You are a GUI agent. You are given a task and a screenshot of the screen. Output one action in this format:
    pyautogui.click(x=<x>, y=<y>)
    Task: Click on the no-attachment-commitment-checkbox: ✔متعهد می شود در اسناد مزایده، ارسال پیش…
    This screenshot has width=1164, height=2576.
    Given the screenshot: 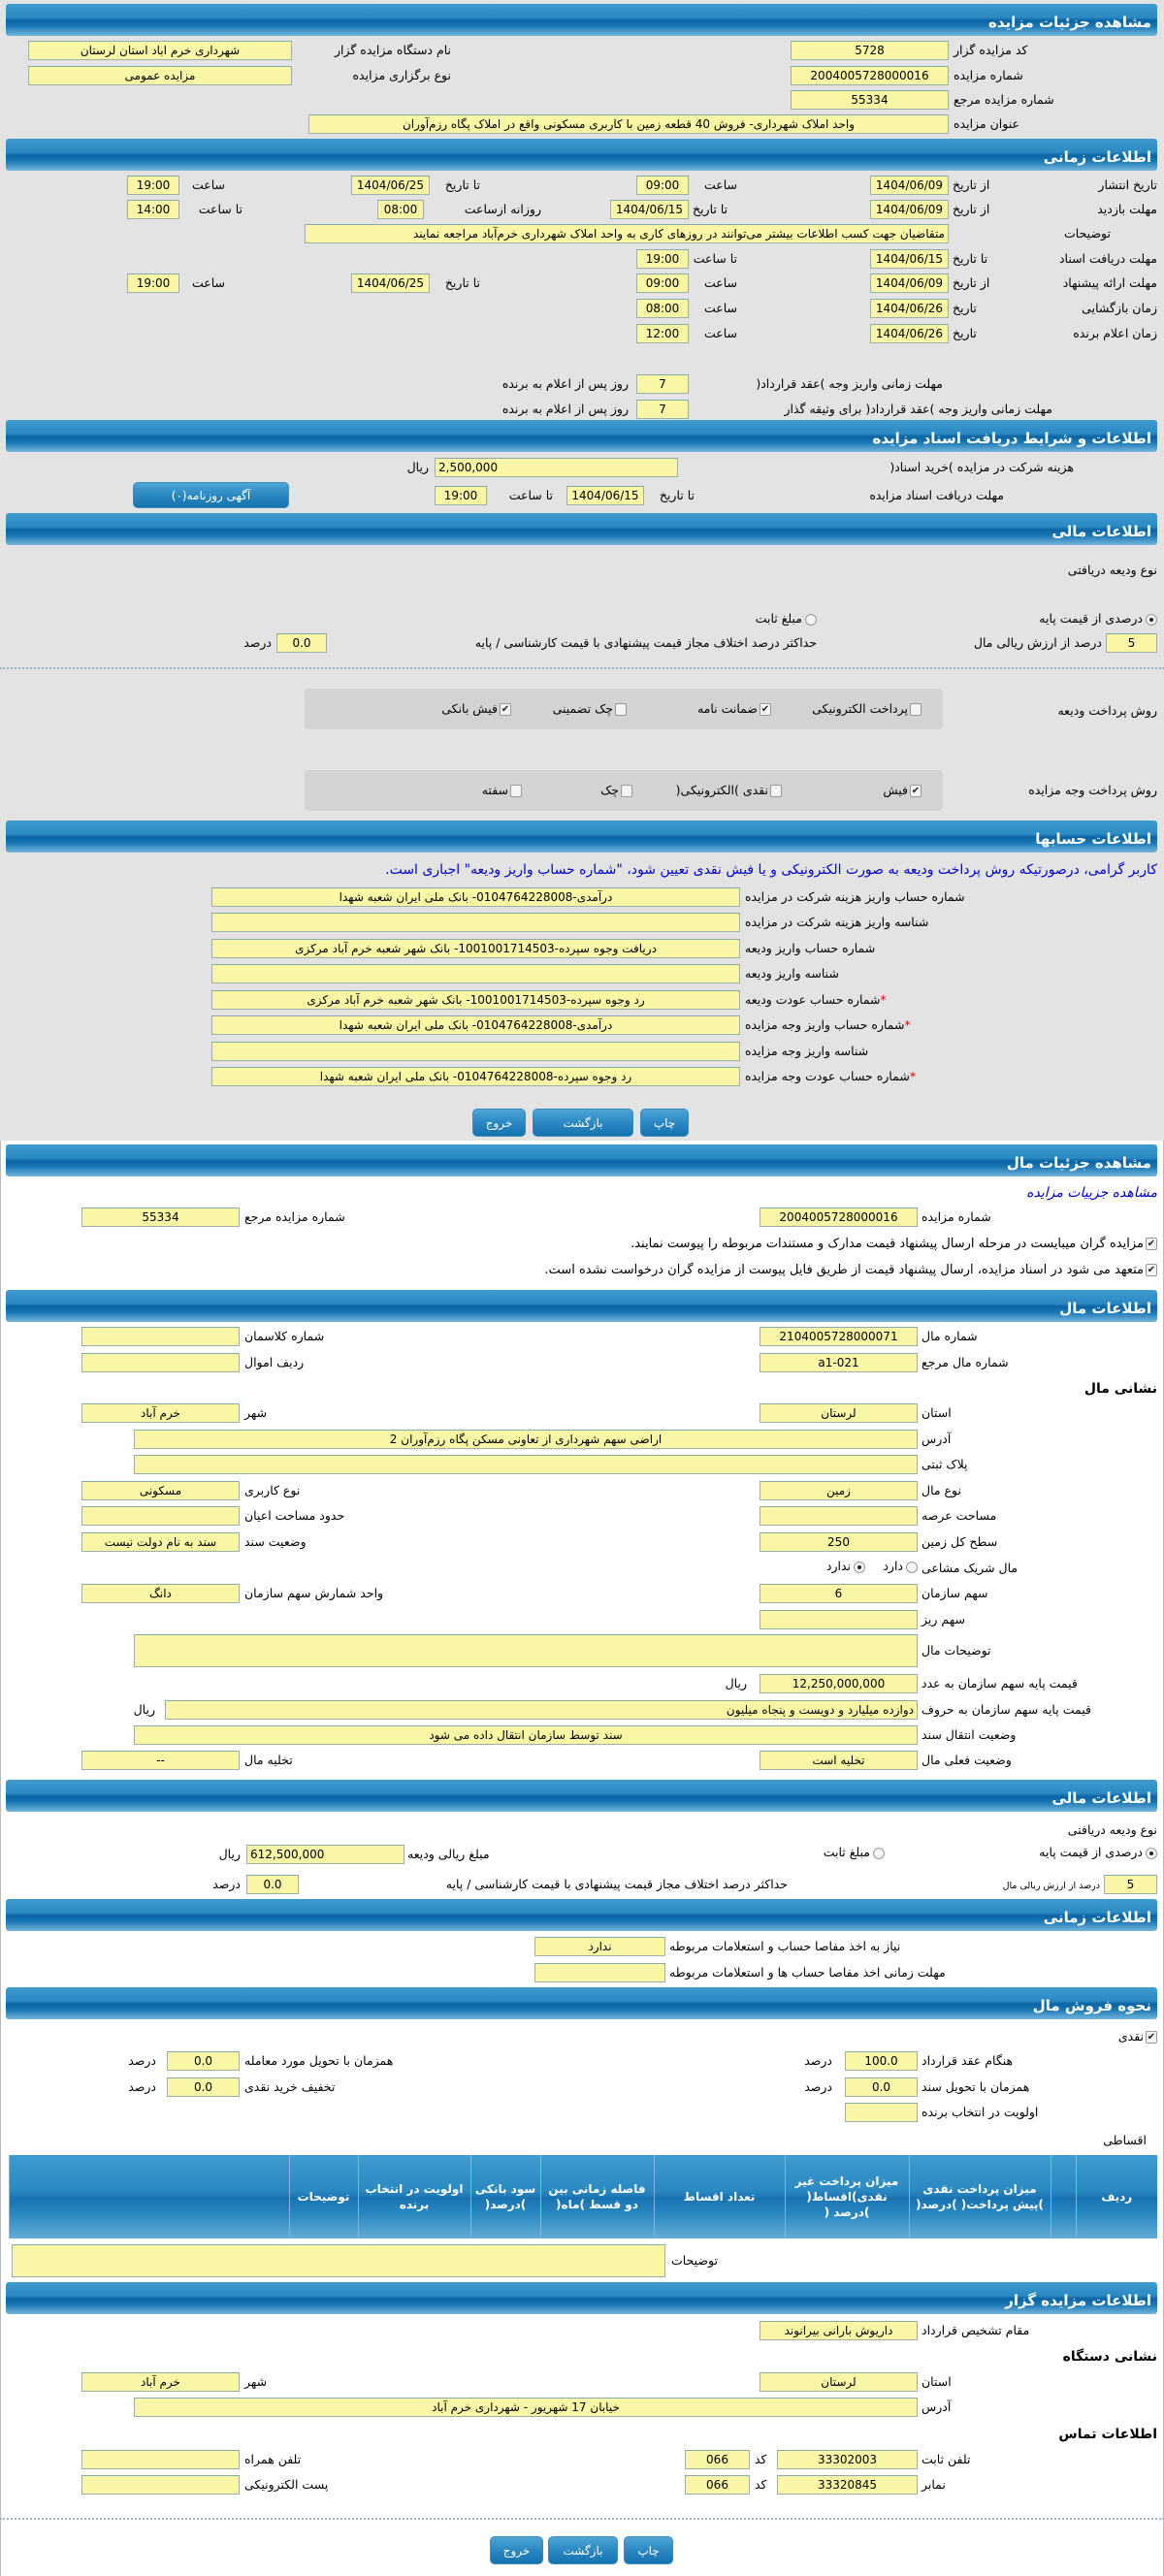 What is the action you would take?
    pyautogui.click(x=850, y=1270)
    